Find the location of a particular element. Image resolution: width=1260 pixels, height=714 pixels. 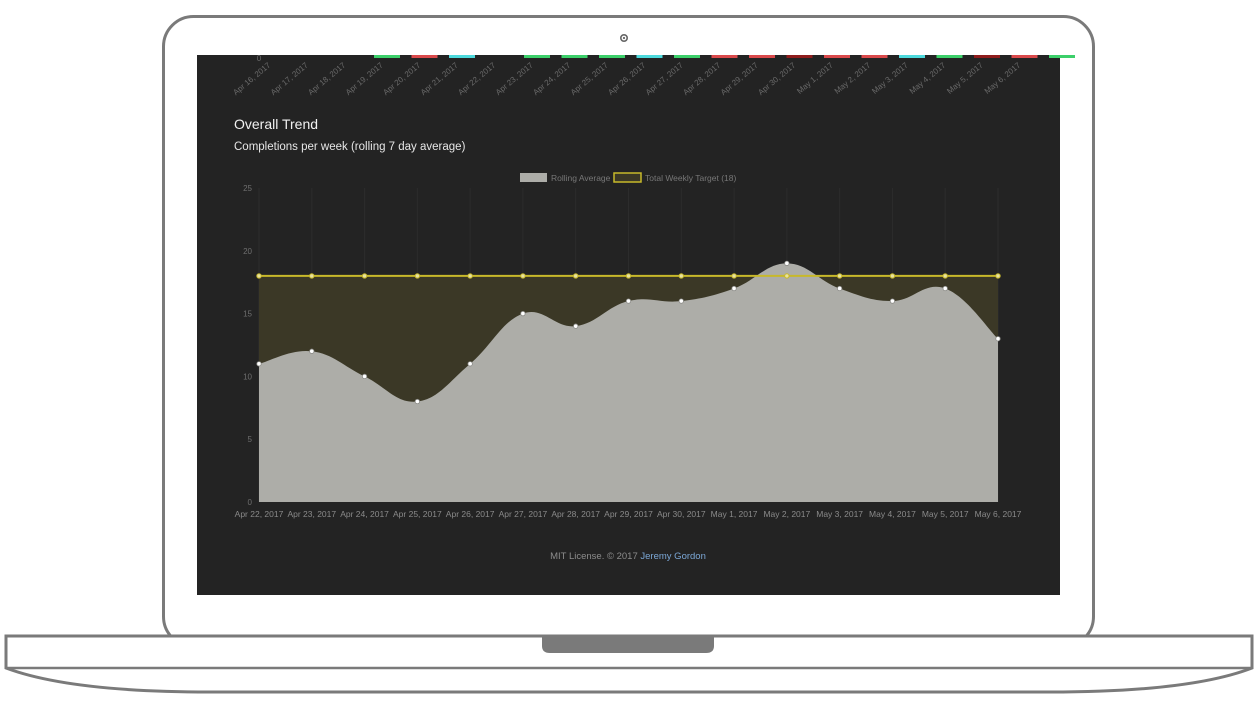

x-tick-label: Apr 29, 2017 is located at coordinates (628, 514).